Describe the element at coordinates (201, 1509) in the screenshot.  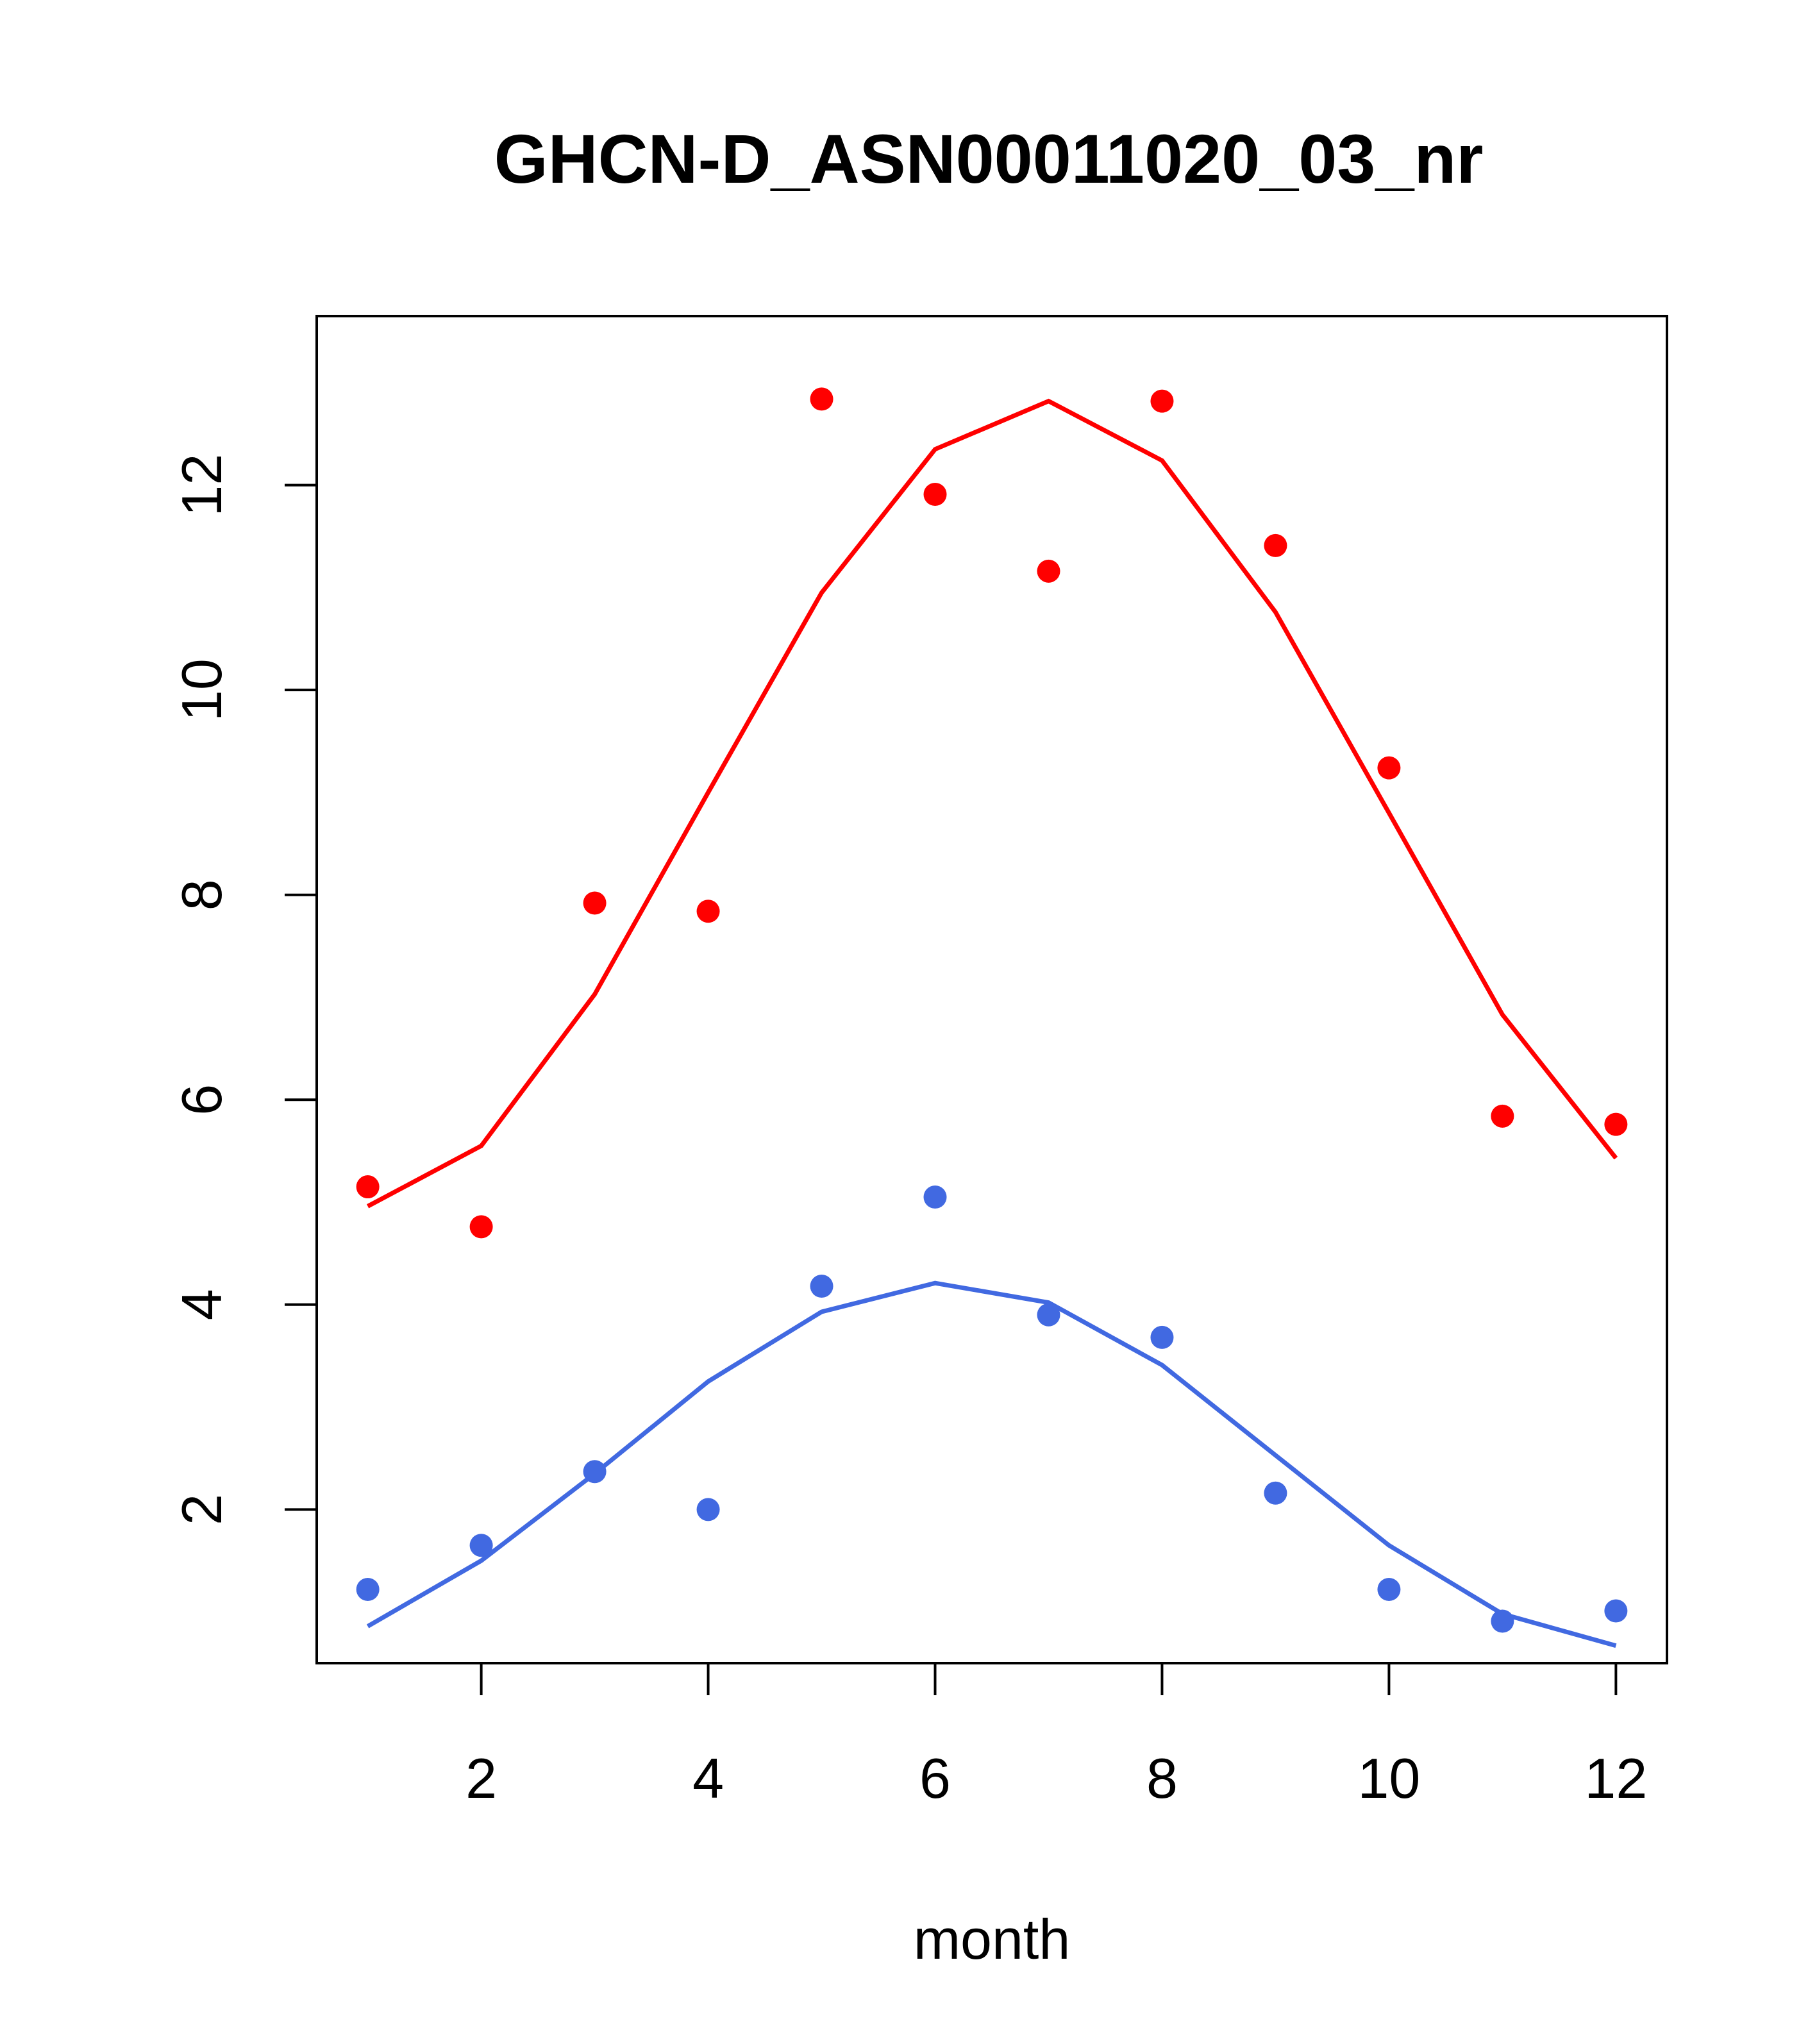
I see `y-tick-label: 2` at that location.